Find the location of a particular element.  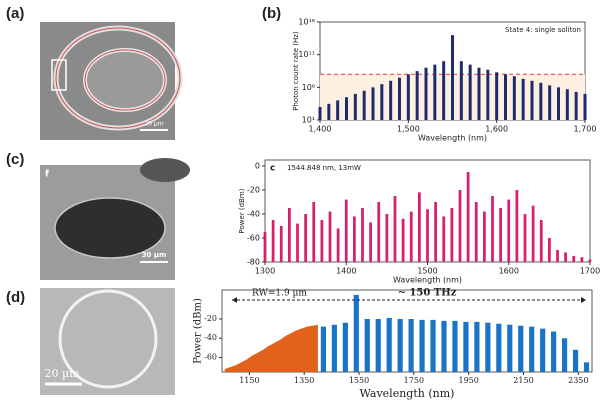

y-tick-label: 10¹¹ is located at coordinates (306, 54).